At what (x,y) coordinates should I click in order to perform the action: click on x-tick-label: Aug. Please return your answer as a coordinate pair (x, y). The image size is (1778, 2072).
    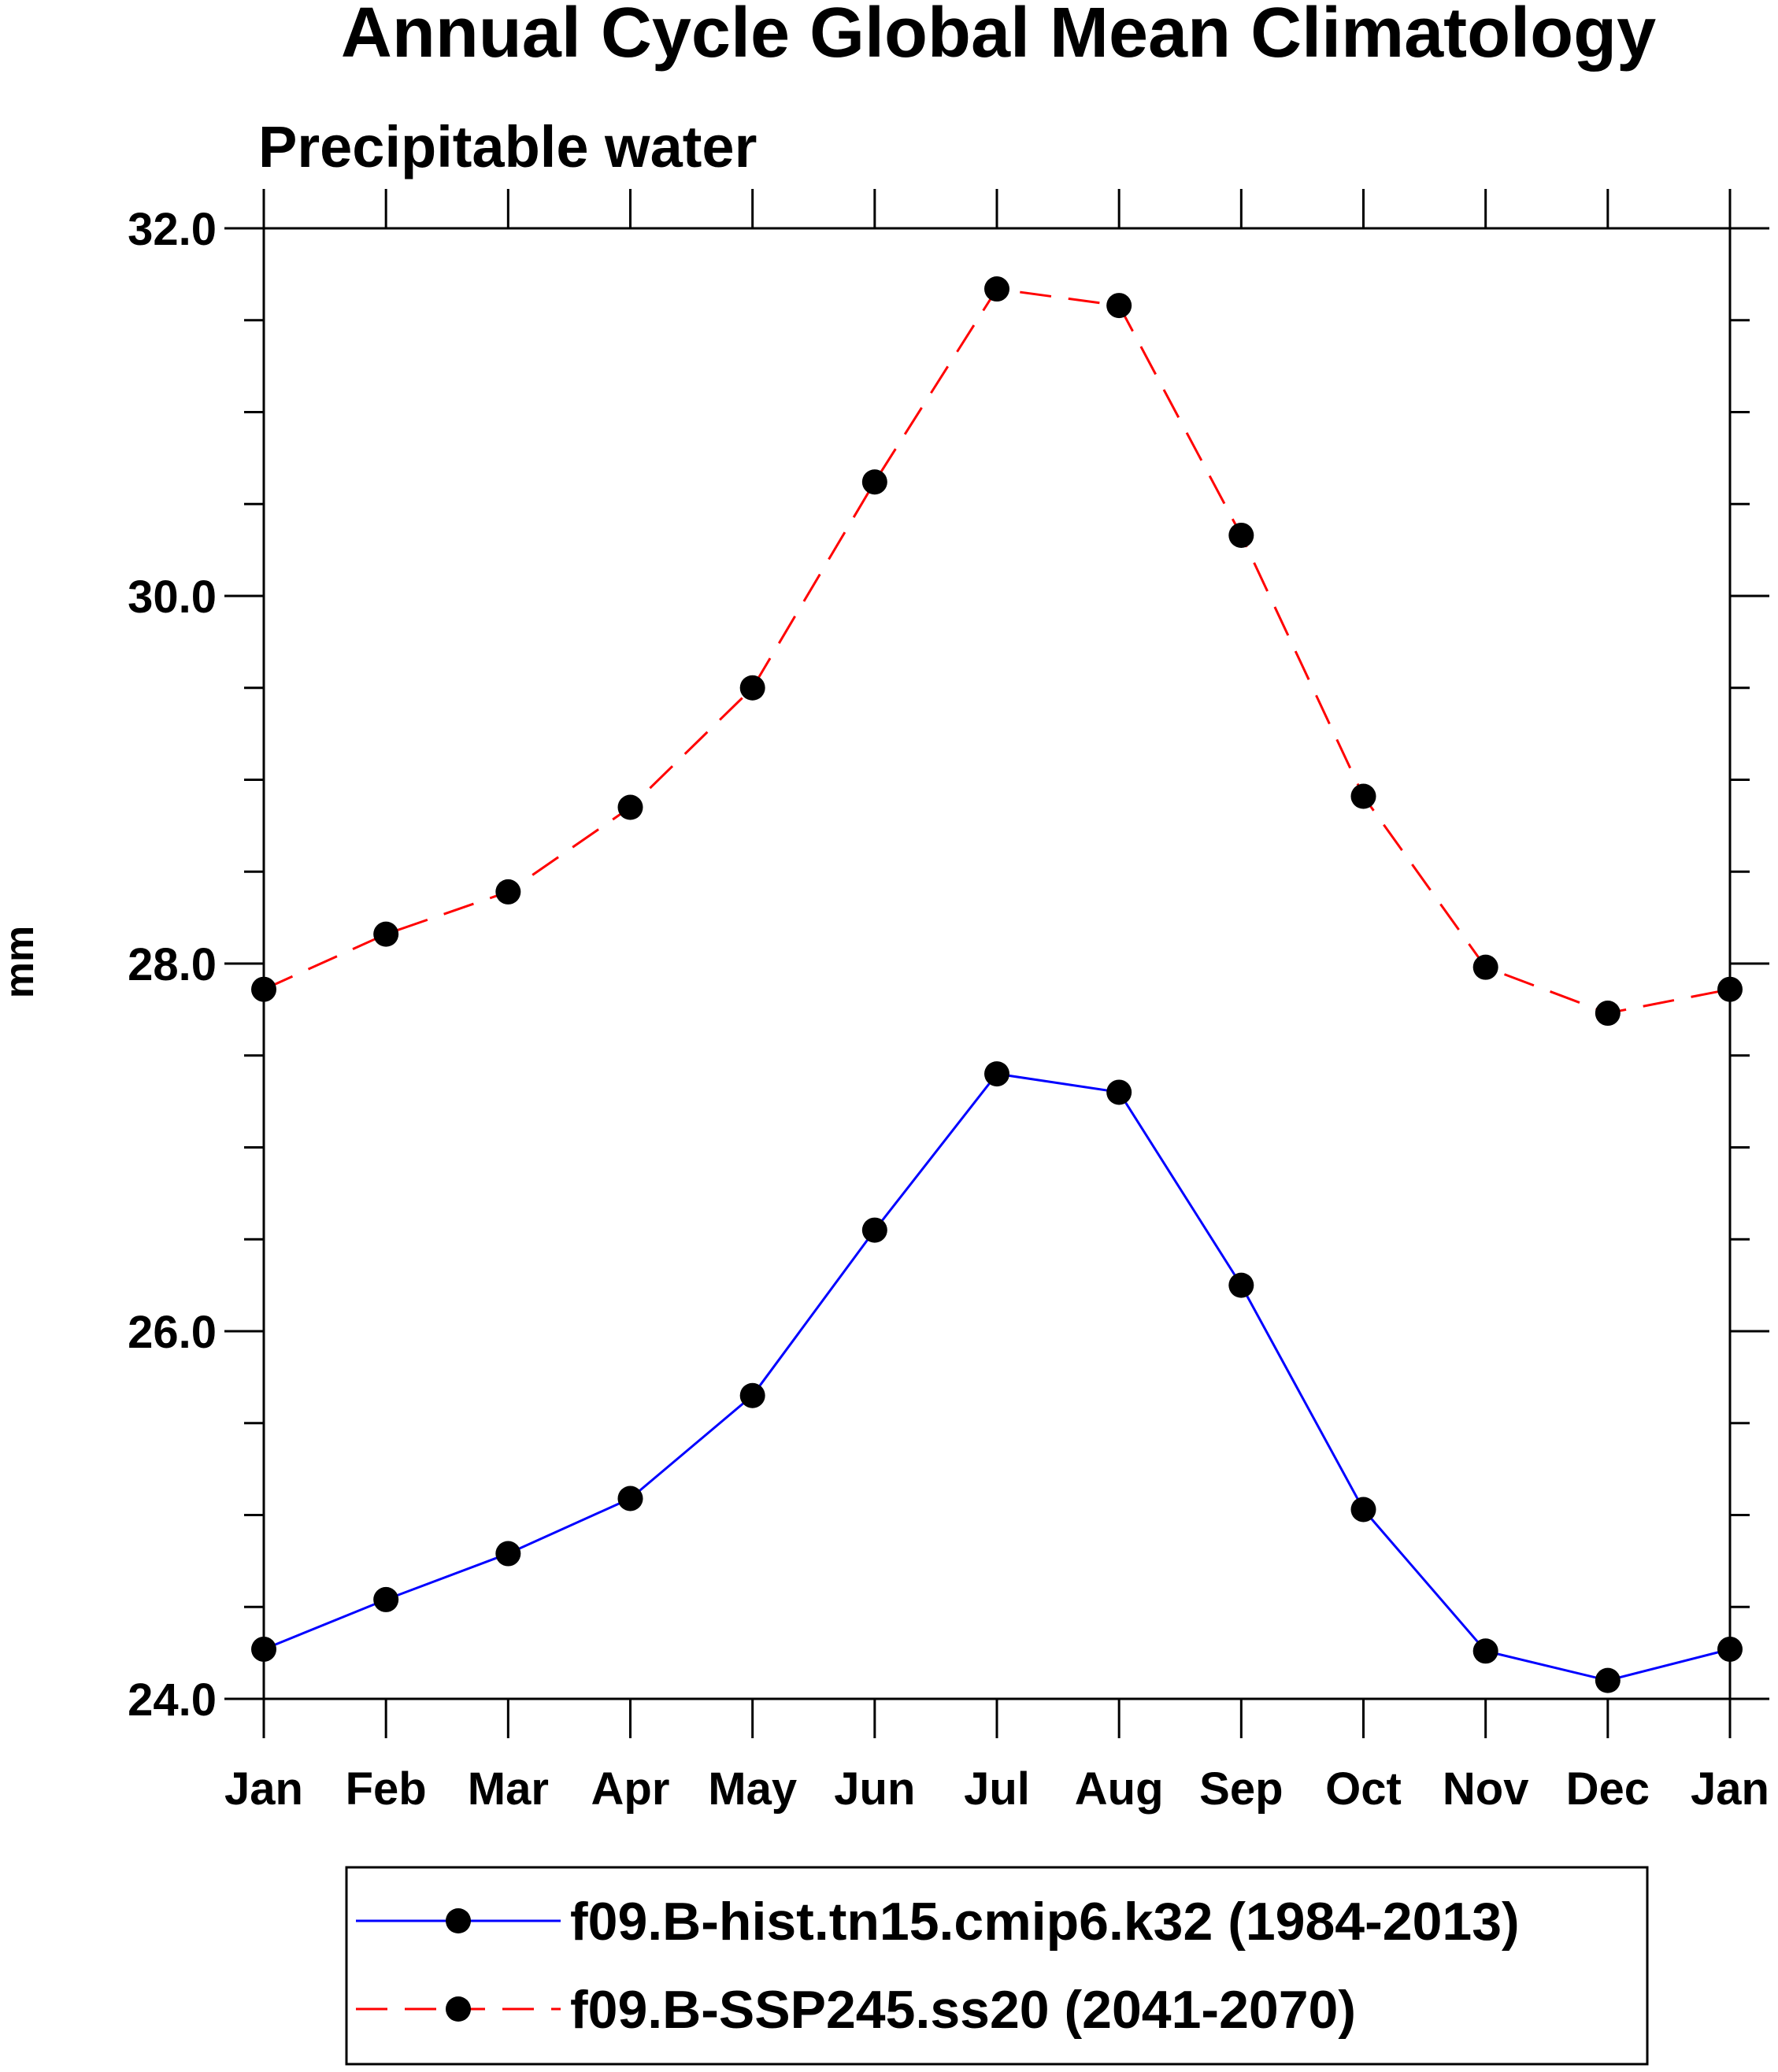
    Looking at the image, I should click on (1119, 1789).